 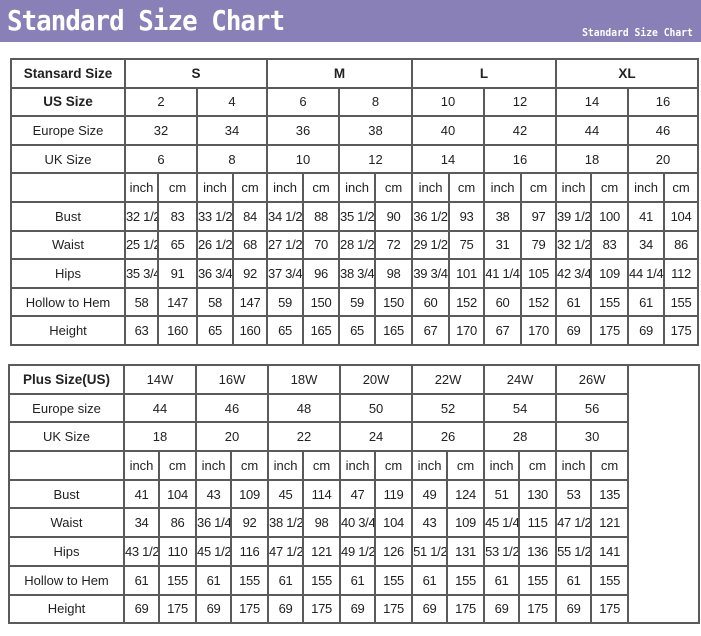 What do you see at coordinates (610, 216) in the screenshot?
I see `measurement-value: 100` at bounding box center [610, 216].